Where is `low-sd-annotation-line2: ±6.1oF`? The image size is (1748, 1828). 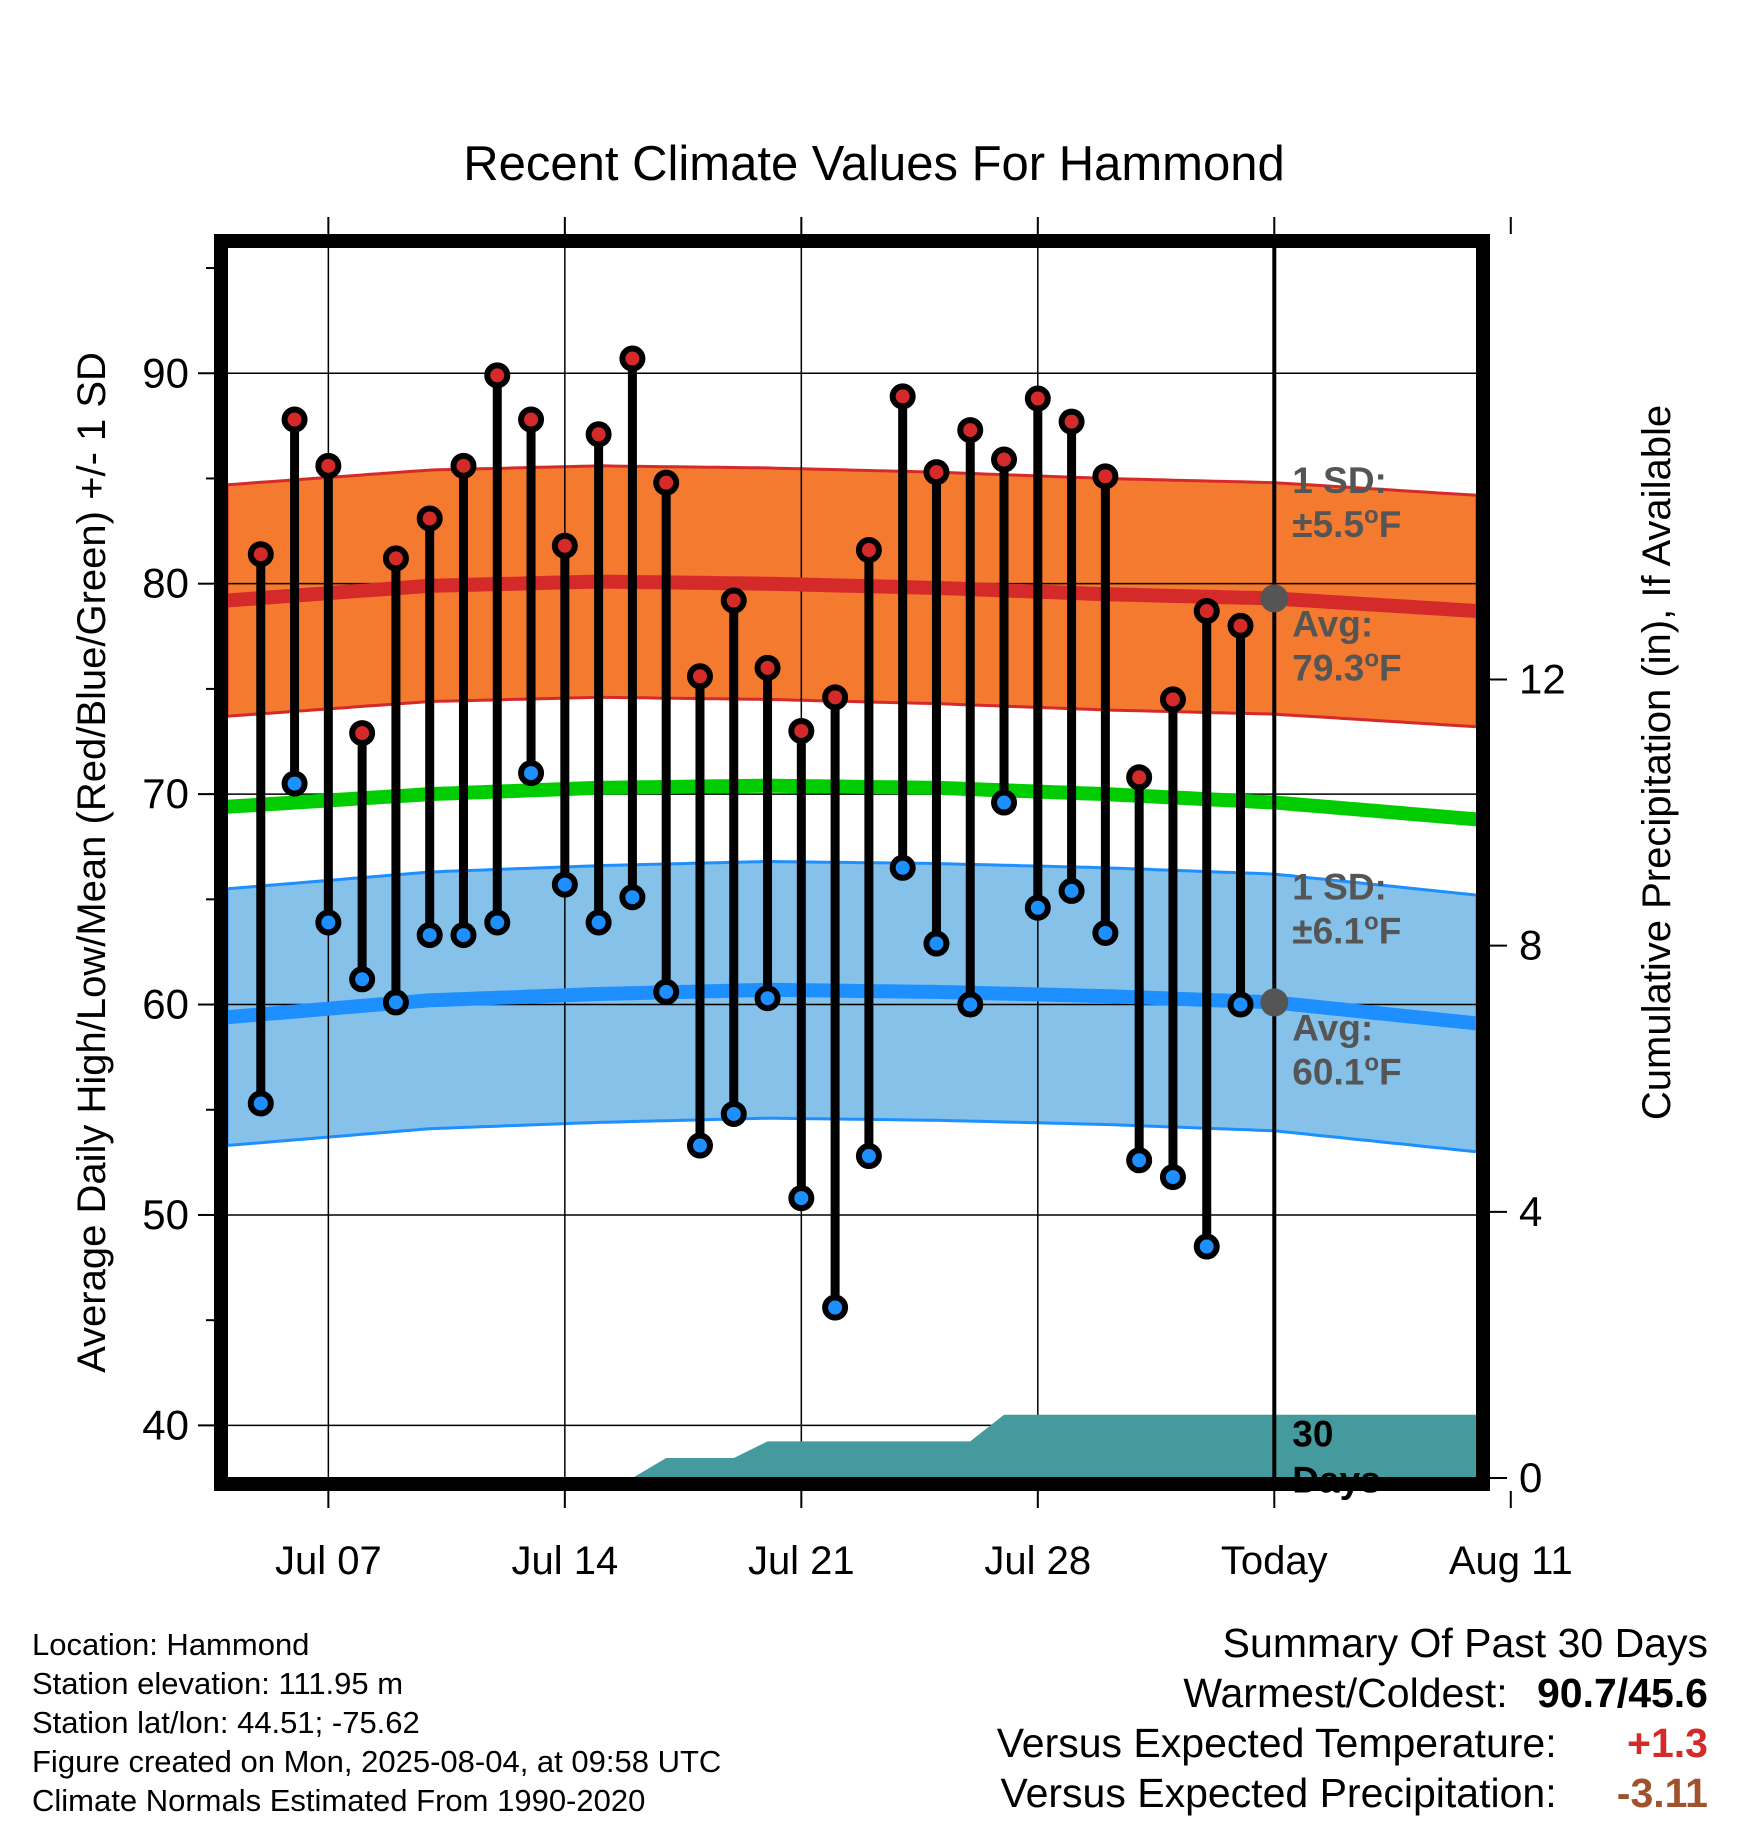
low-sd-annotation-line2: ±6.1oF is located at coordinates (1346, 929).